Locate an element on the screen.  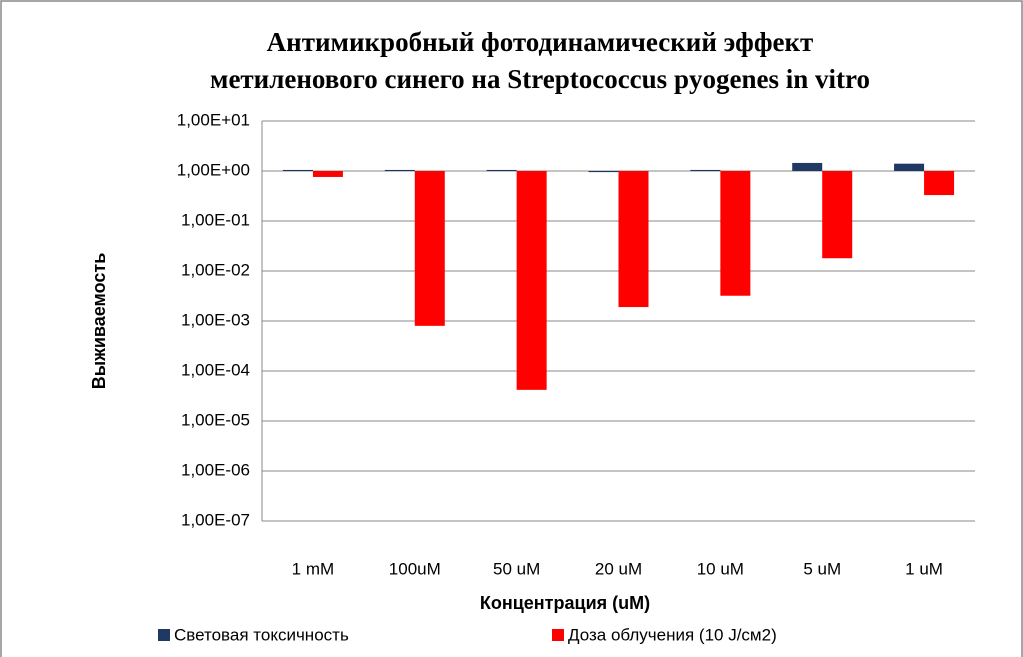
x-tick-label: 20 uM is located at coordinates (618, 568).